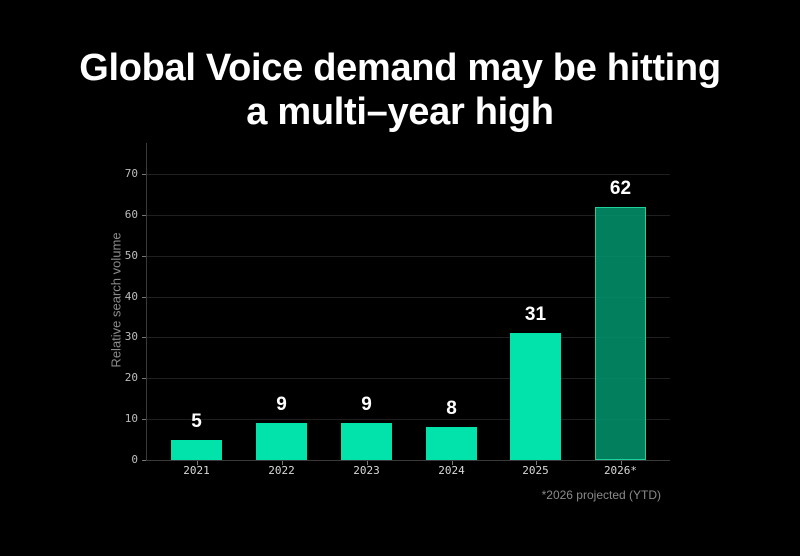 Image resolution: width=800 pixels, height=556 pixels. Describe the element at coordinates (451, 470) in the screenshot. I see `x-tick-label: 2024` at that location.